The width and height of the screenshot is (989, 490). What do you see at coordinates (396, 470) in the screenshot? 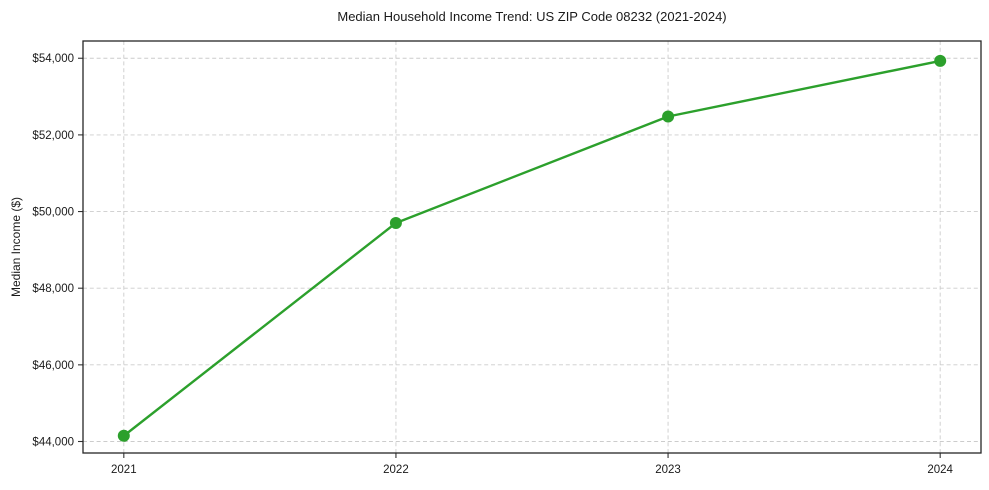
I see `x-tick-label: 2022` at bounding box center [396, 470].